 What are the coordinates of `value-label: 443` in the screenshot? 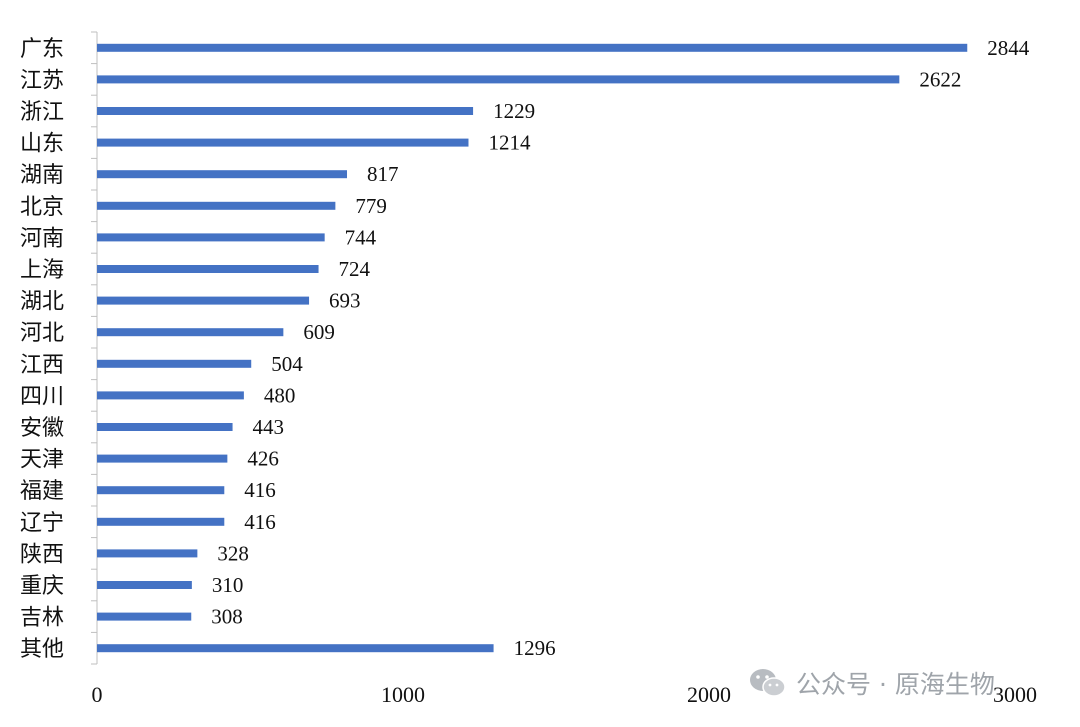 It's located at (268, 427).